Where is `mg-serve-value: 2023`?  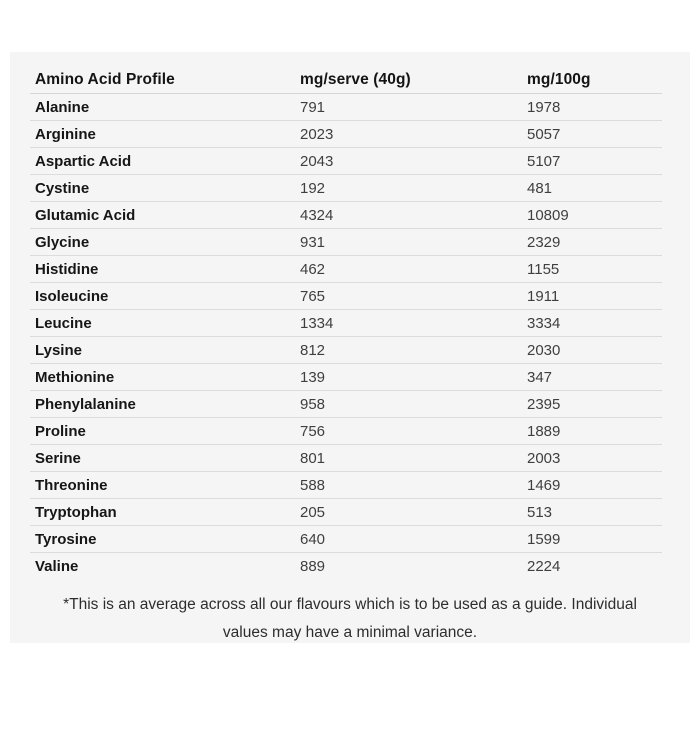 mg-serve-value: 2023 is located at coordinates (317, 134).